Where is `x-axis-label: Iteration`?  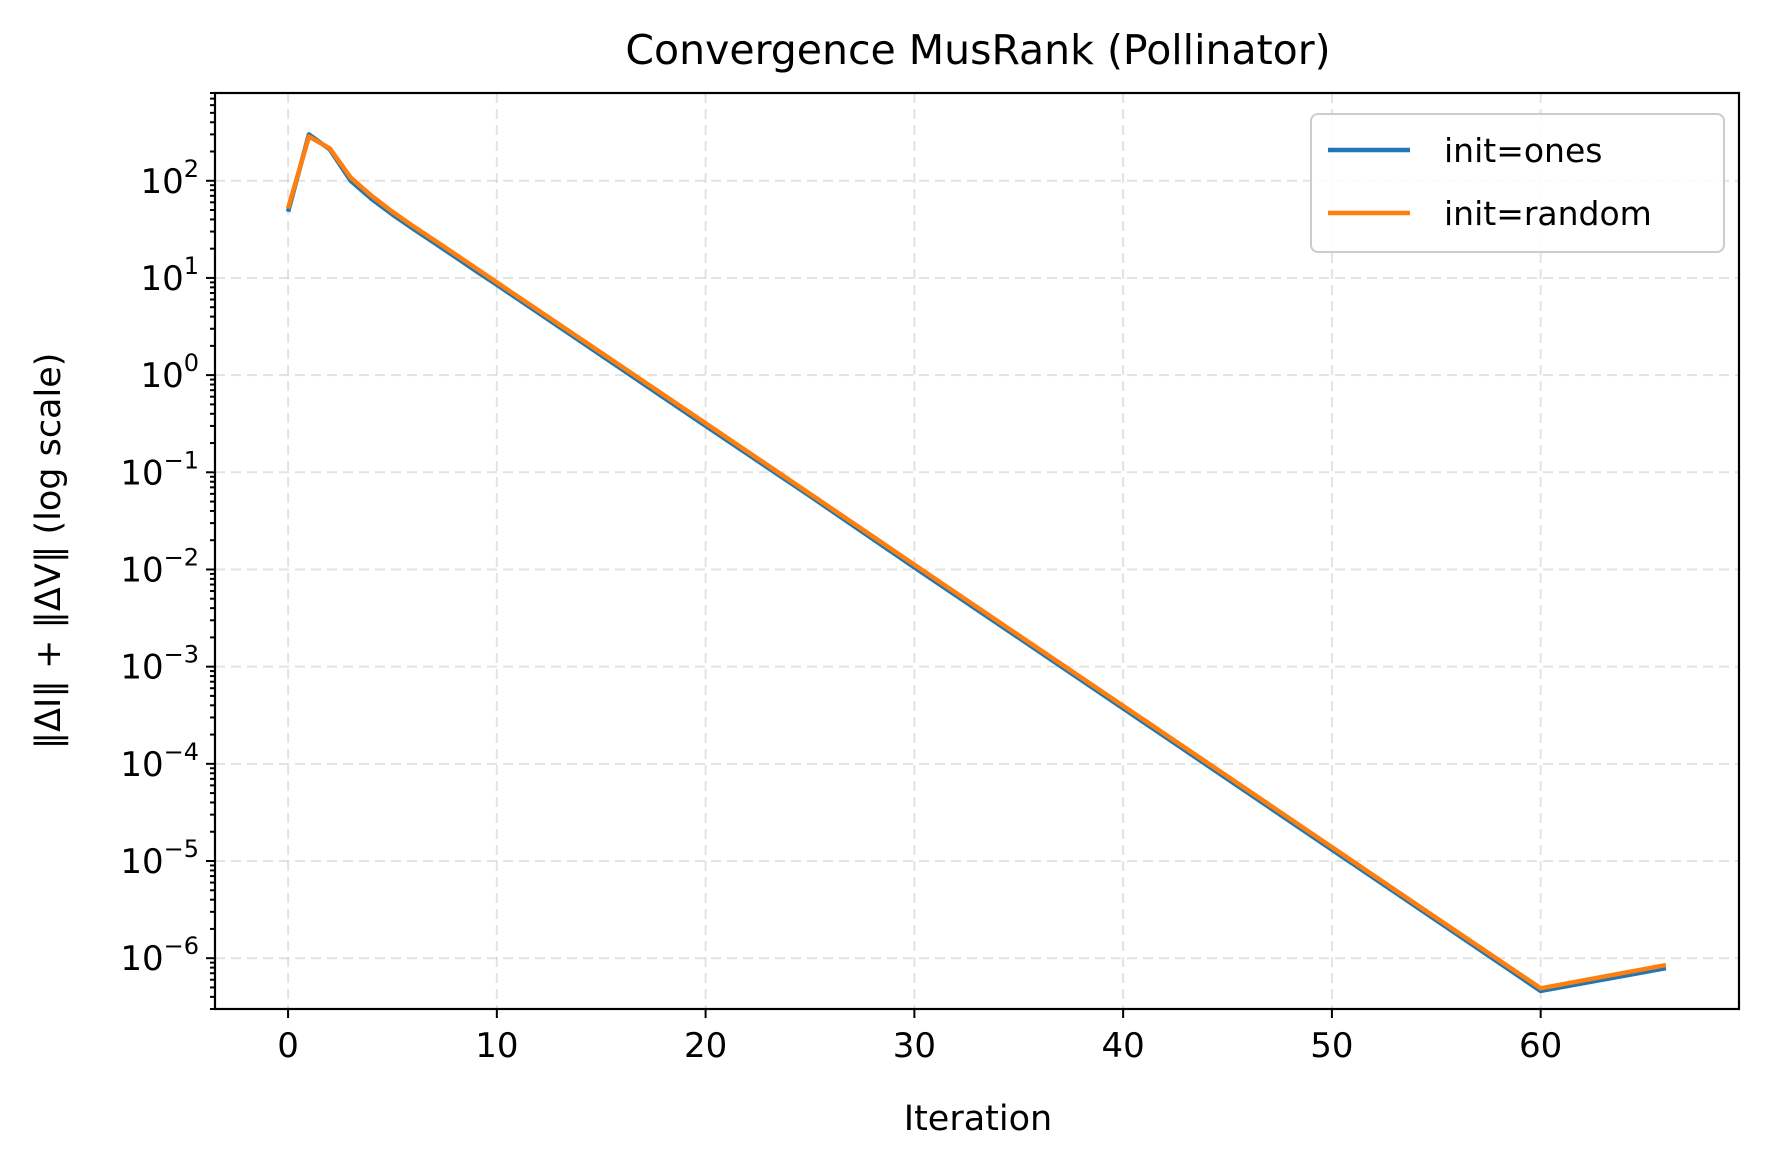 x-axis-label: Iteration is located at coordinates (978, 1119).